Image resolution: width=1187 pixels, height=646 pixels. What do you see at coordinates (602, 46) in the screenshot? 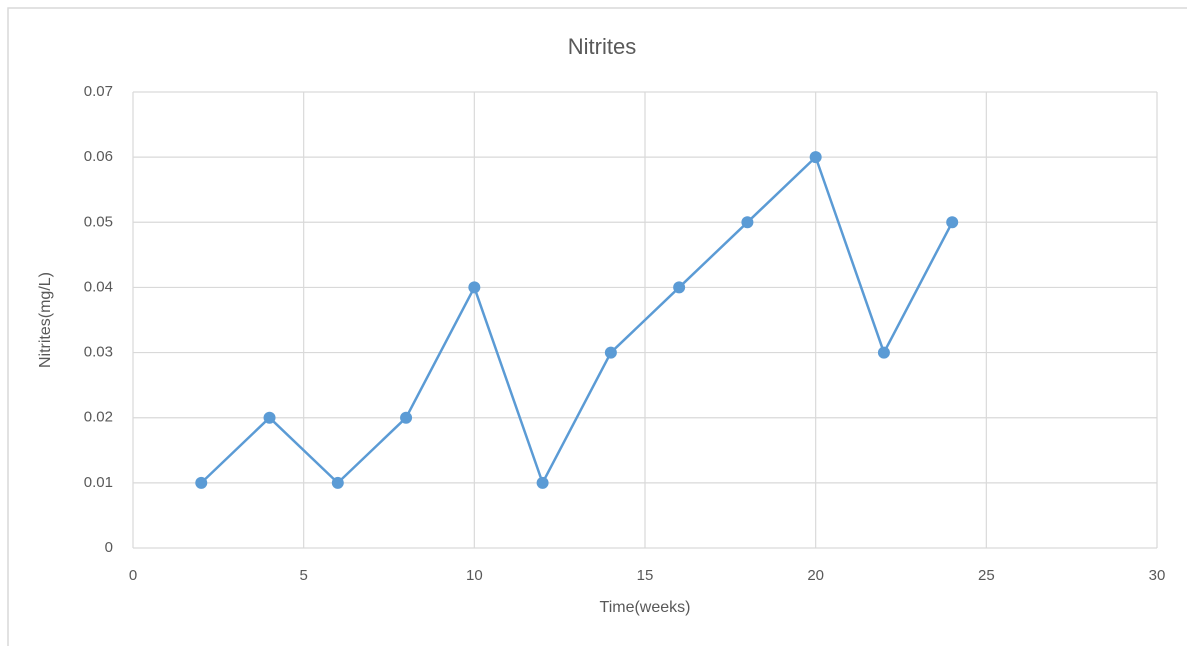
I see `chart-title: Nitrites` at bounding box center [602, 46].